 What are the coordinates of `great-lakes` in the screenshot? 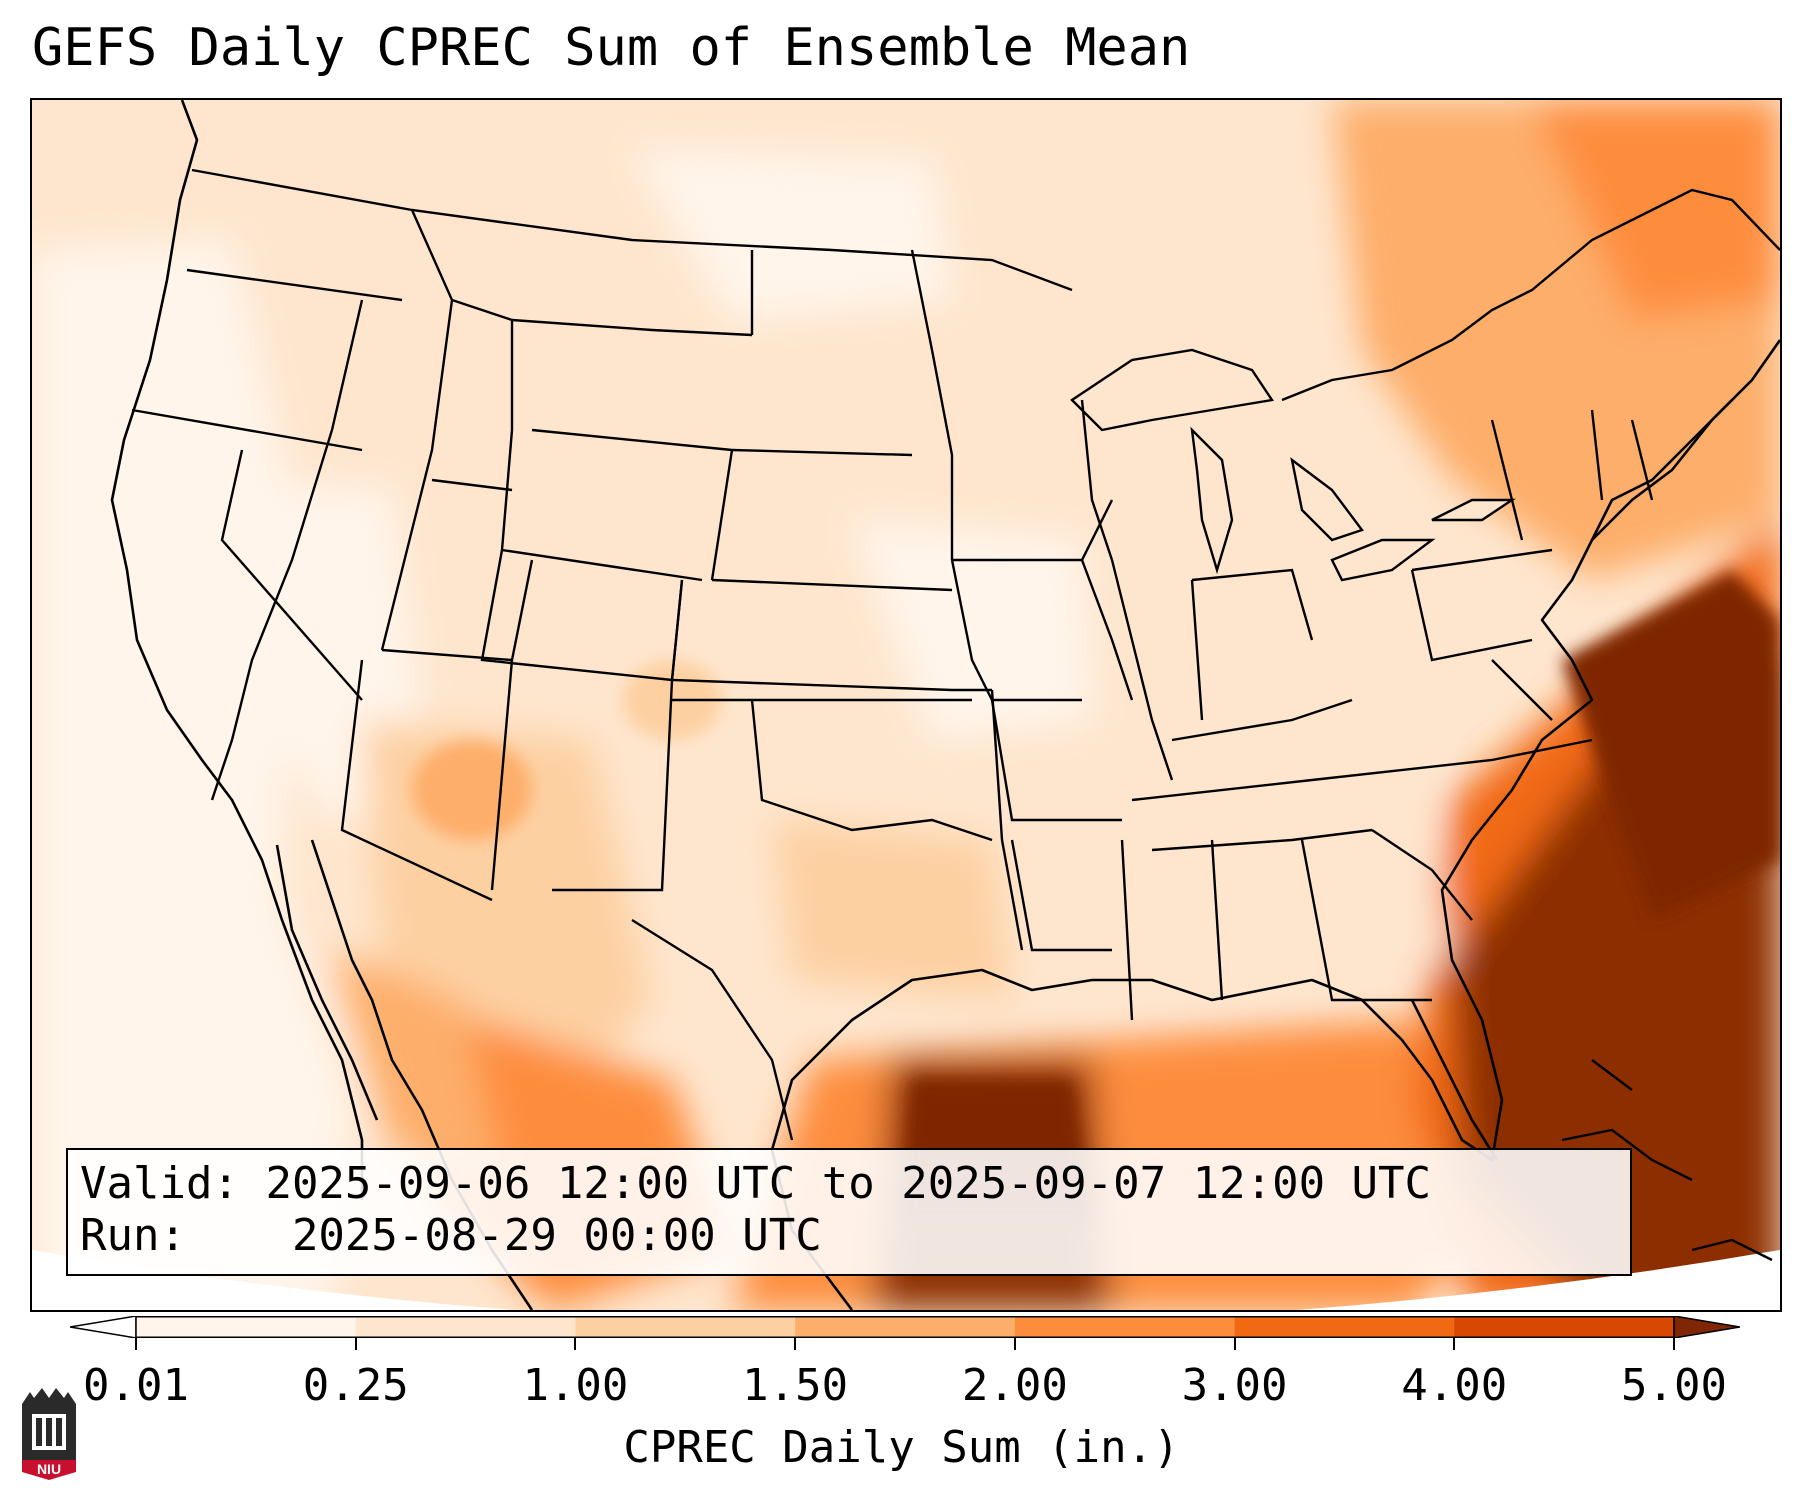 It's located at (1293, 465).